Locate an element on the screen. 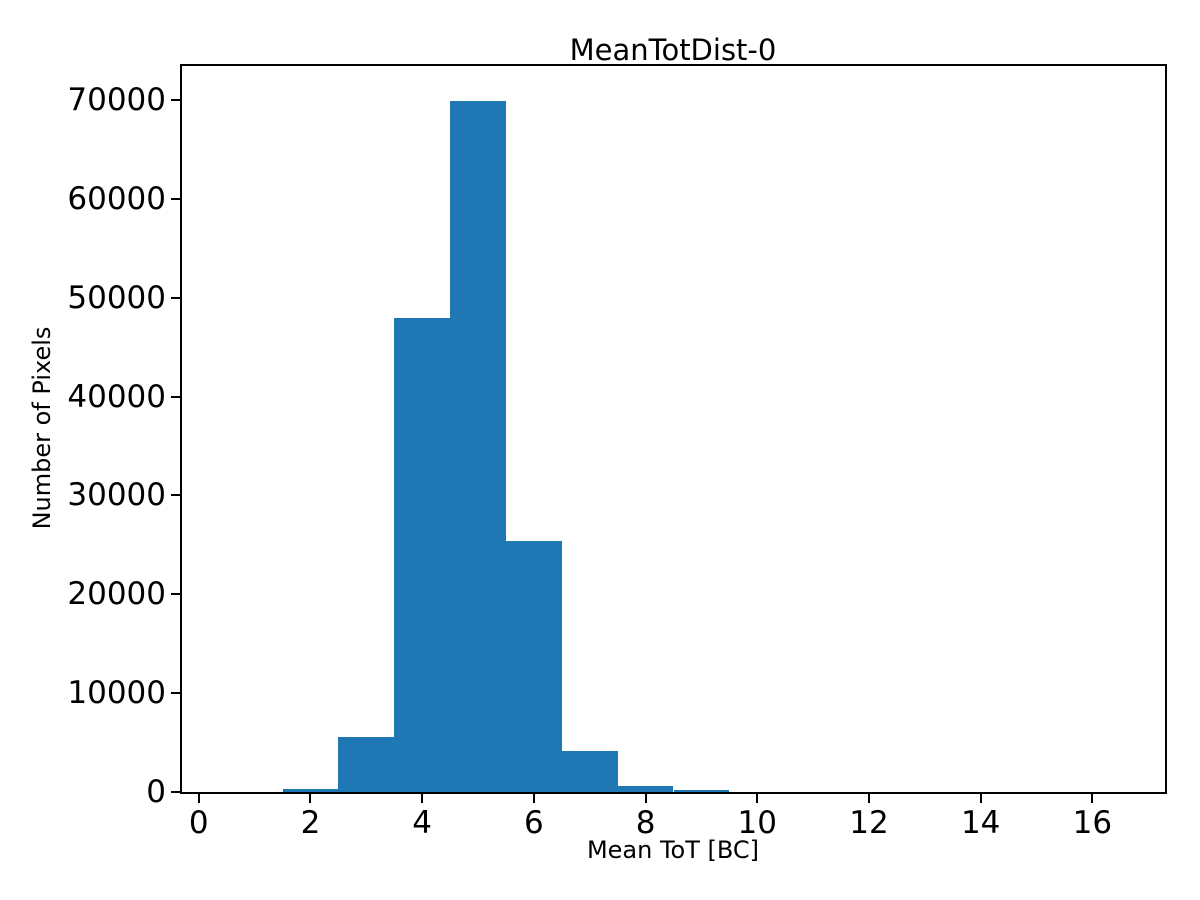 The width and height of the screenshot is (1200, 900). chart-title: MeanTotDist-0 is located at coordinates (673, 50).